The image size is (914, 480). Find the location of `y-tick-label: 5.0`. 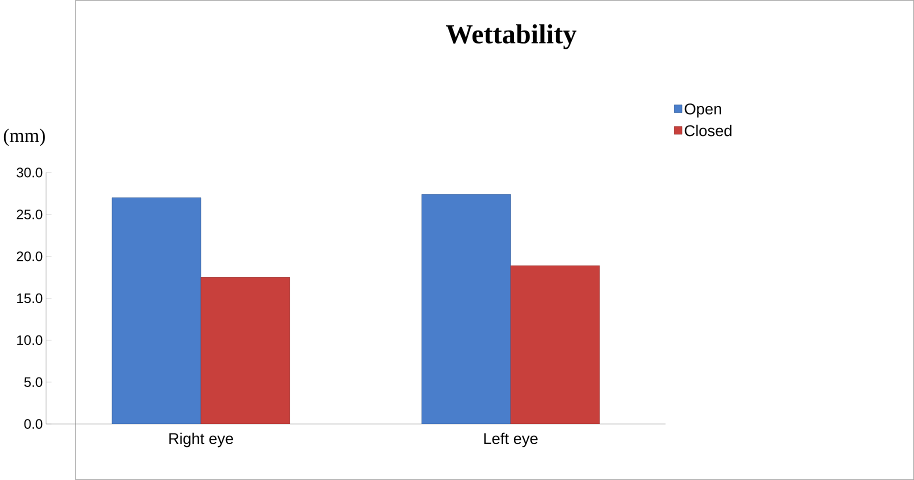

y-tick-label: 5.0 is located at coordinates (33, 382).